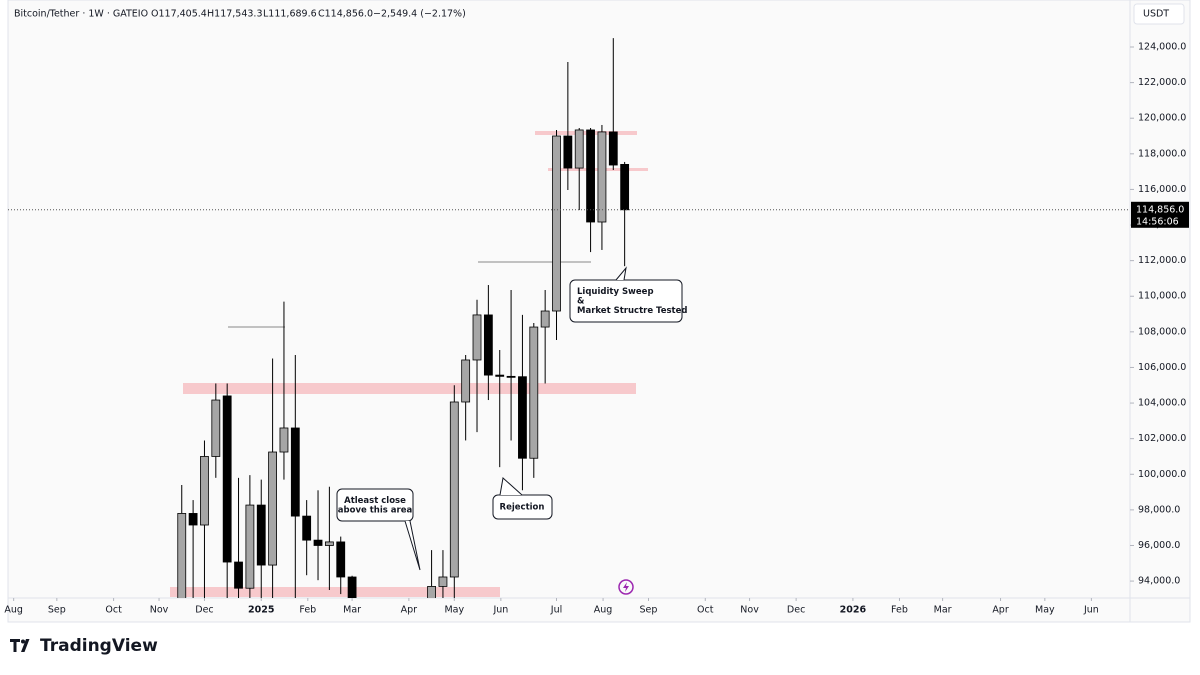 The width and height of the screenshot is (1200, 675). Describe the element at coordinates (1162, 189) in the screenshot. I see `y-tick-label: 116,000.0` at that location.